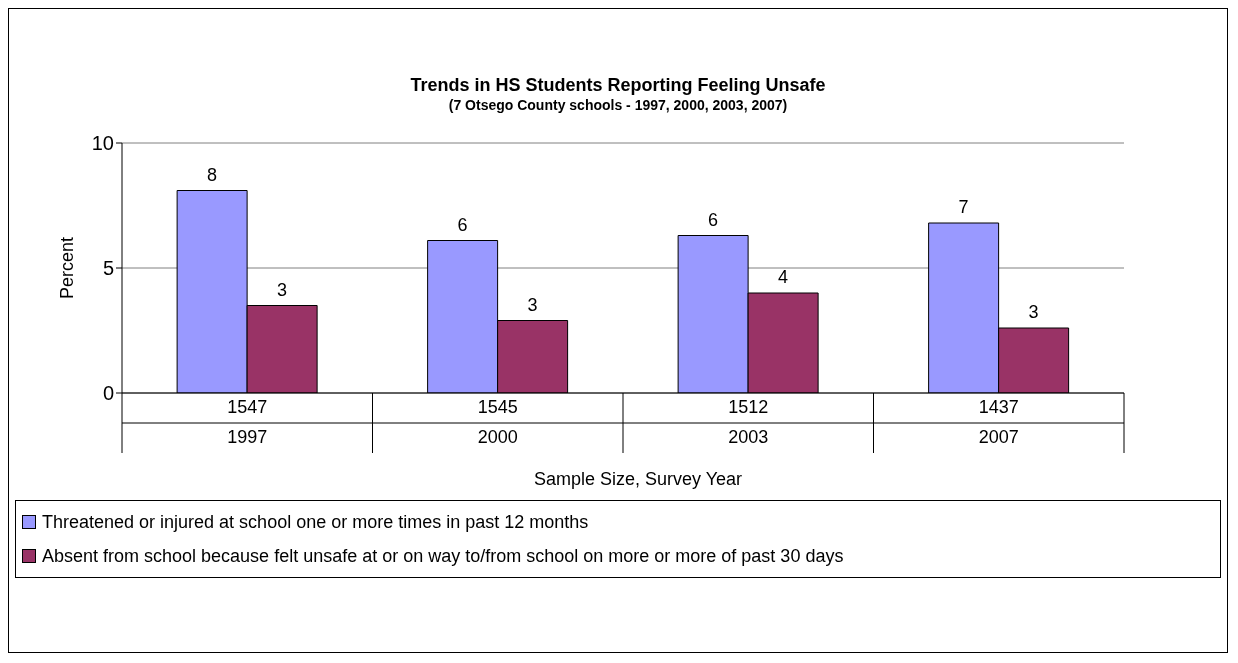 This screenshot has height=663, width=1238. I want to click on y-tick-label: 0, so click(108, 393).